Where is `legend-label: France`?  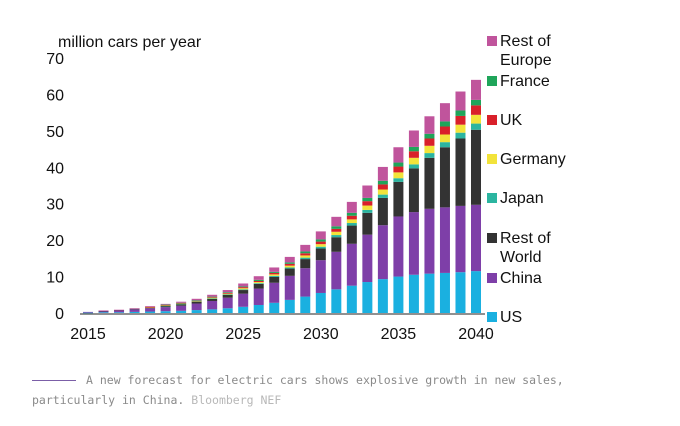
legend-label: France is located at coordinates (525, 81).